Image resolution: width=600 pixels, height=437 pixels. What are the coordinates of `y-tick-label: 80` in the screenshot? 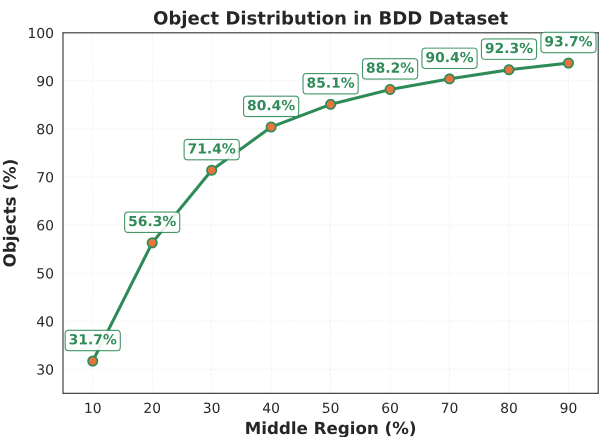 It's located at (45, 129).